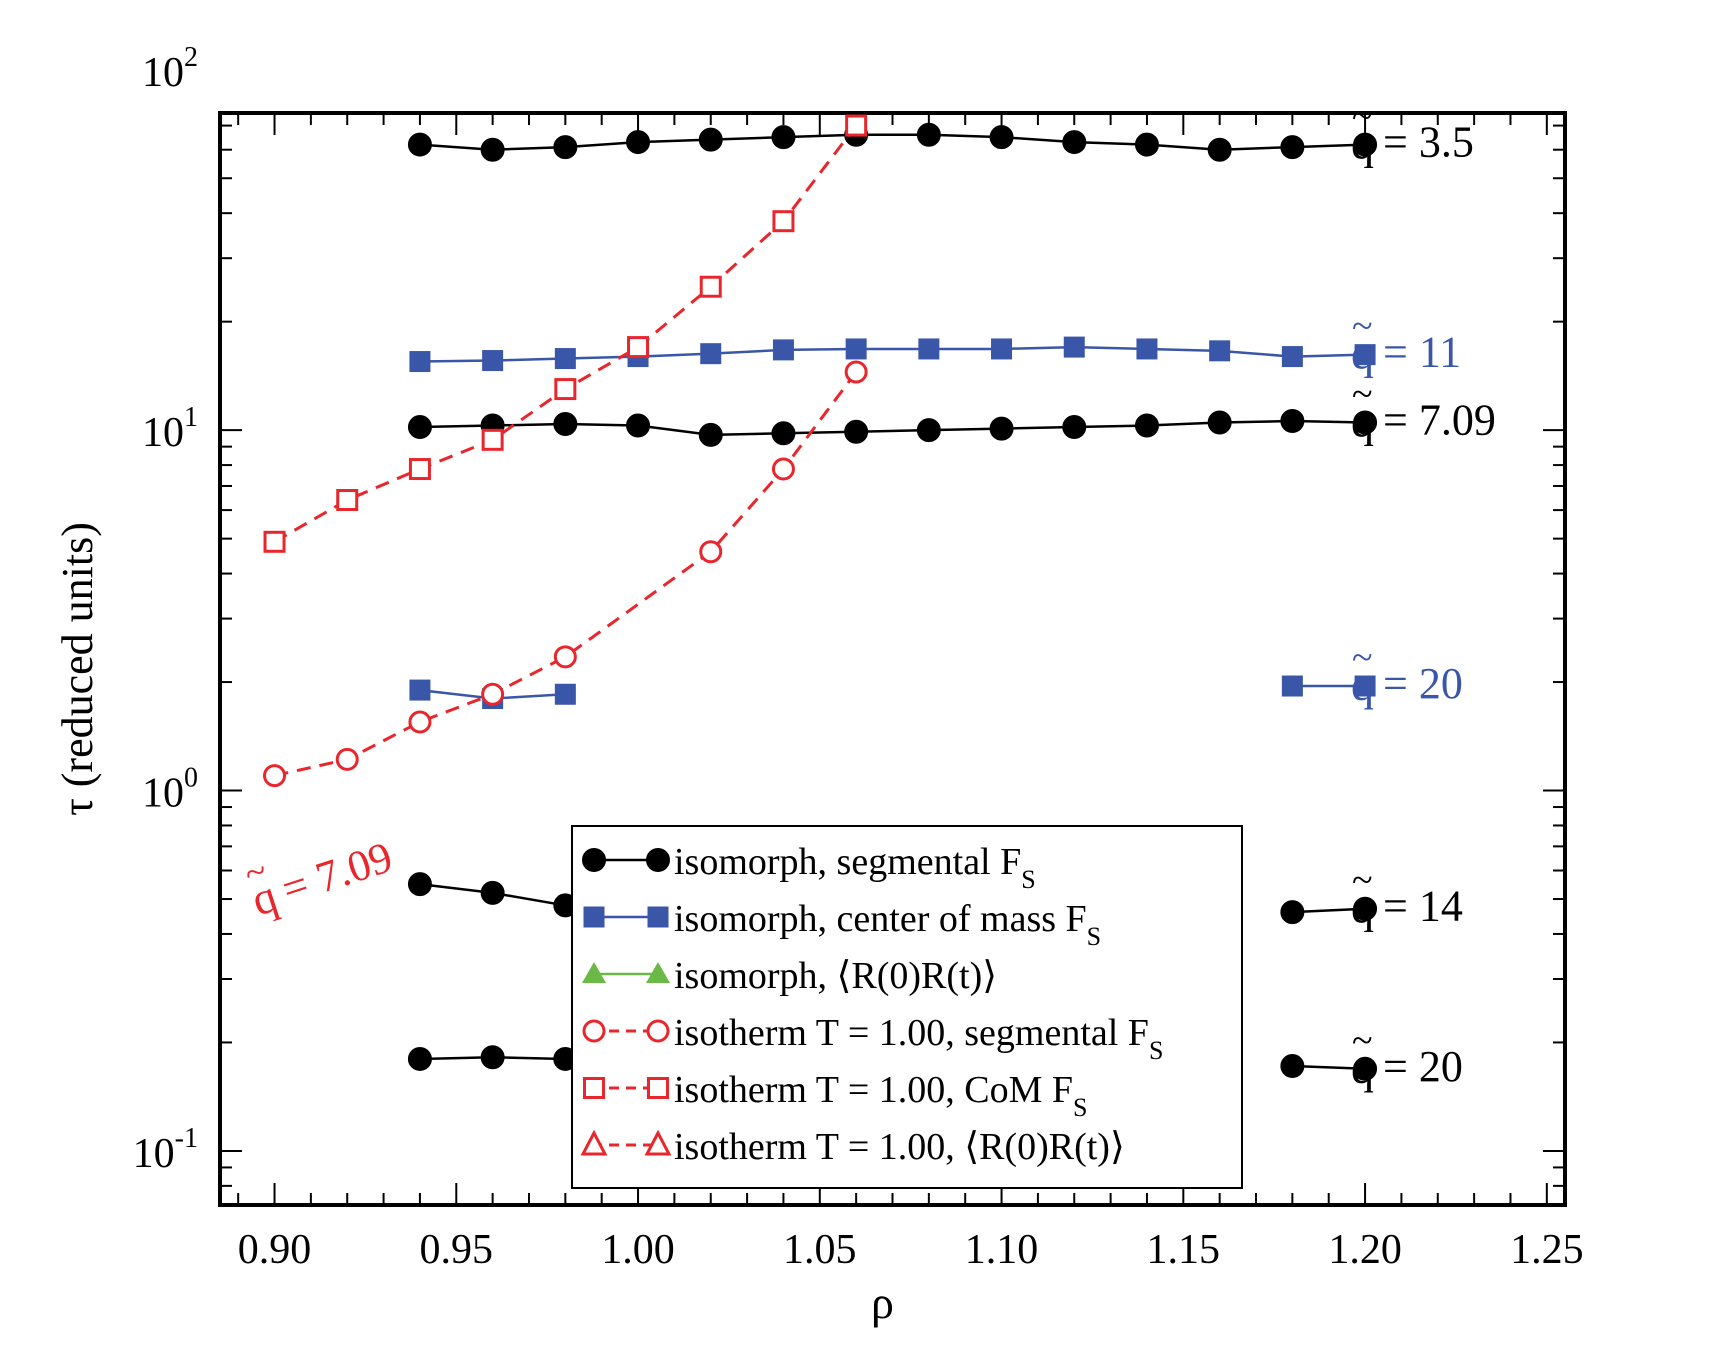 The height and width of the screenshot is (1351, 1716). Describe the element at coordinates (1365, 1250) in the screenshot. I see `x-tick-label: 1.20` at that location.